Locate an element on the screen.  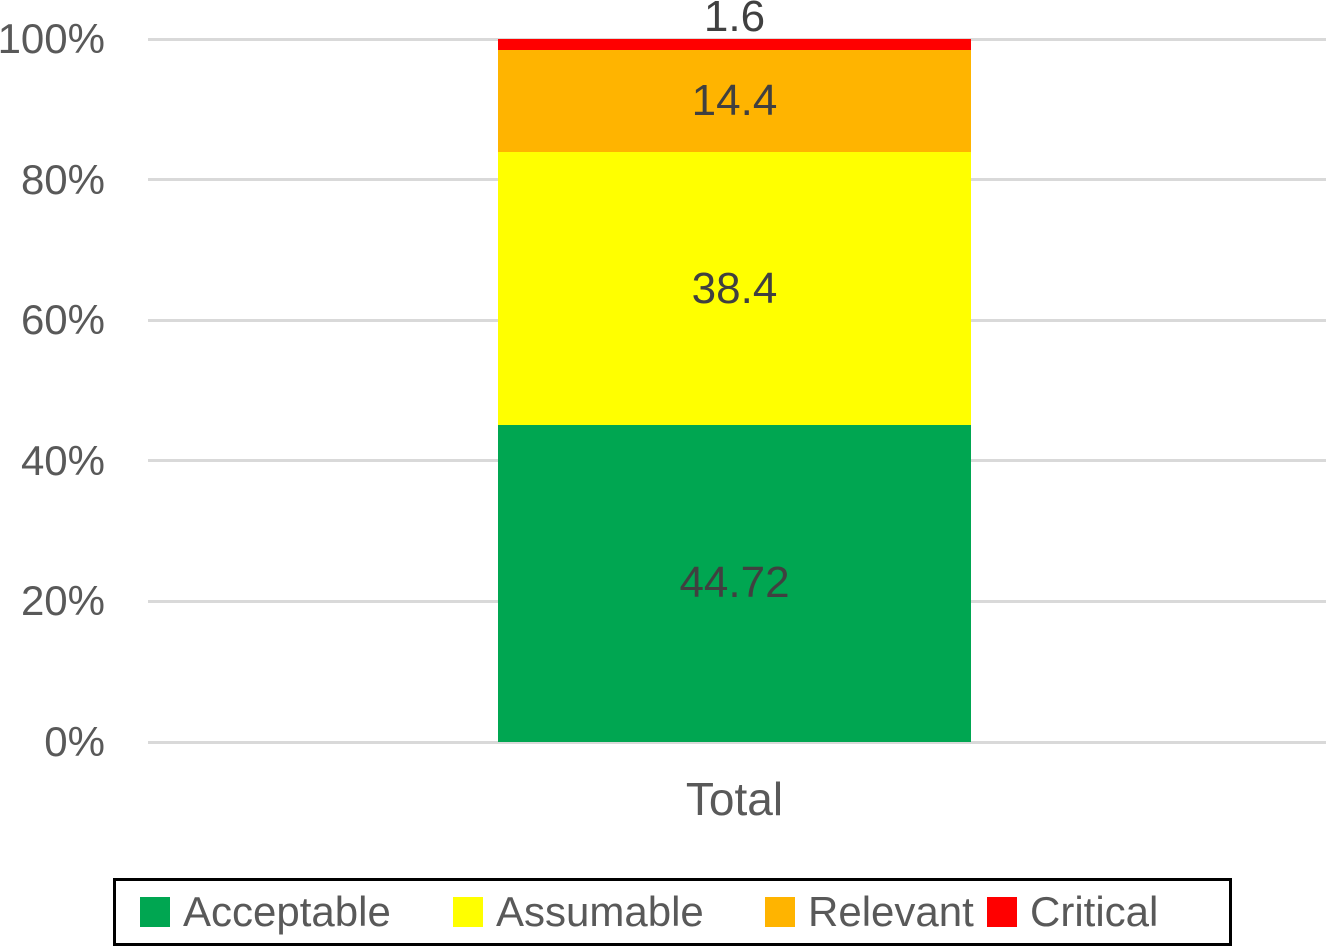
x-category-label: Total is located at coordinates (734, 799).